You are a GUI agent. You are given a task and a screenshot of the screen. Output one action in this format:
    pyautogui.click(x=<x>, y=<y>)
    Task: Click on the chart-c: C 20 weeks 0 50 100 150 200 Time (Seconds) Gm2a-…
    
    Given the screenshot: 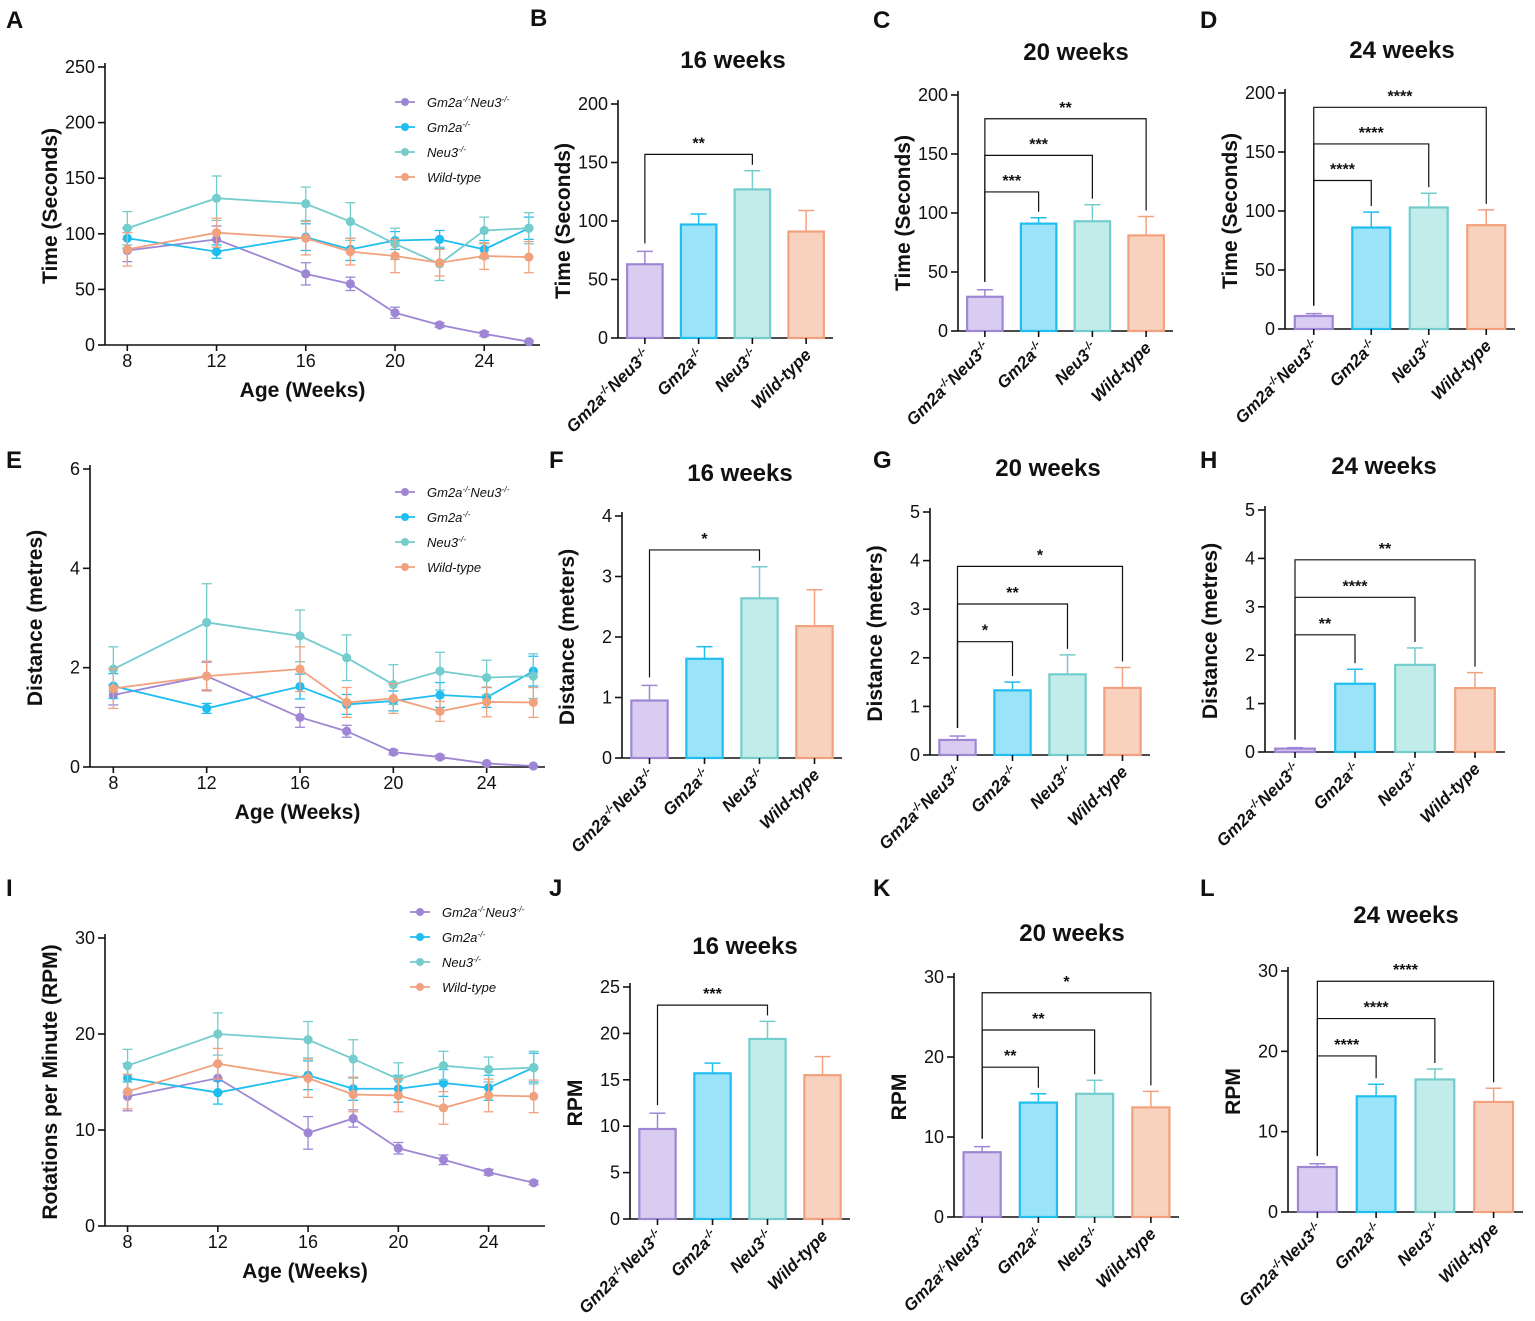 What is the action you would take?
    pyautogui.click(x=1023, y=218)
    